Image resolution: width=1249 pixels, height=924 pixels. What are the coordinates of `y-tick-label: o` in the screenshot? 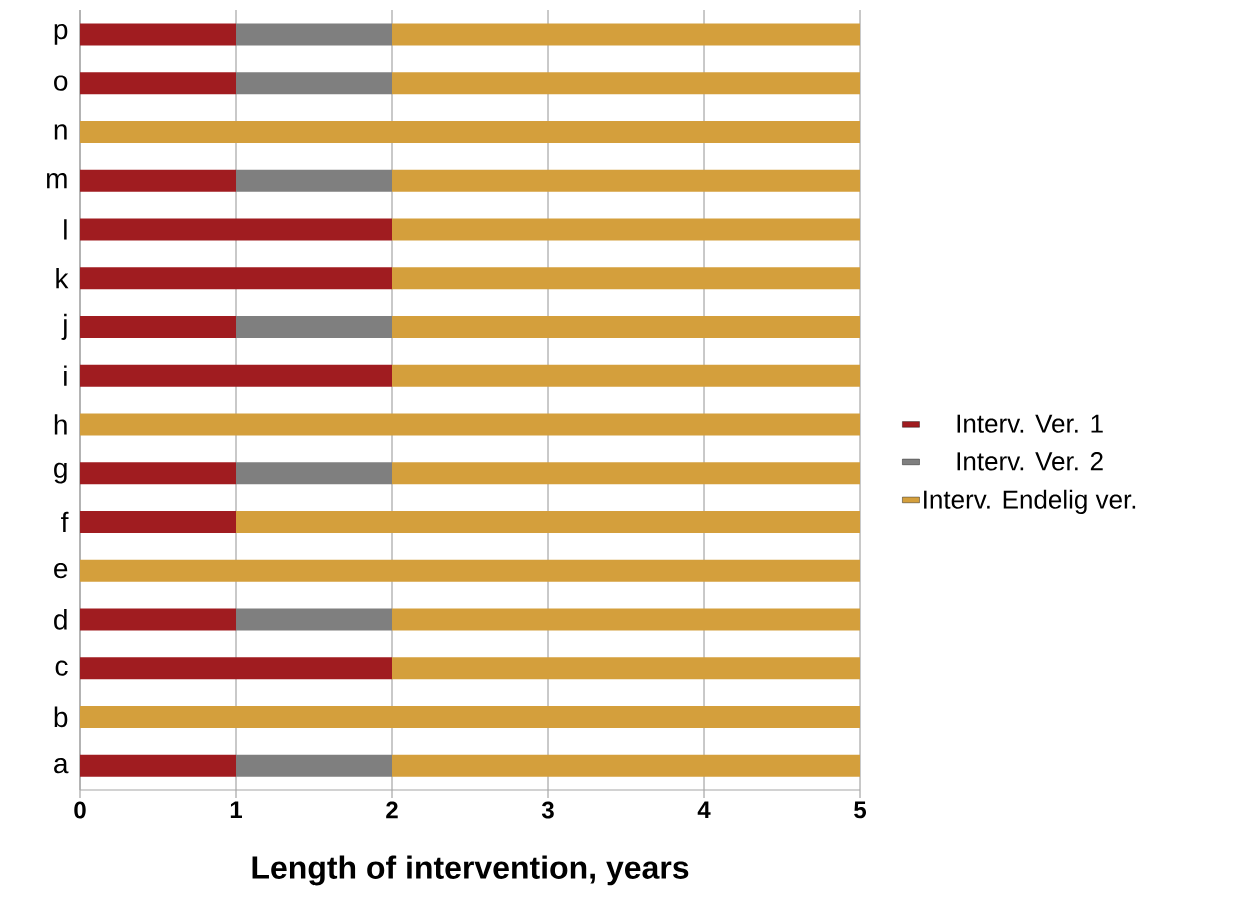 It's located at (61, 83).